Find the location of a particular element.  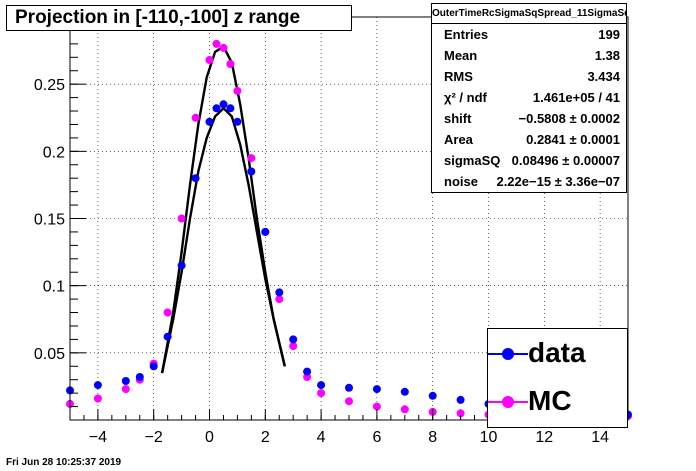

fit-curves is located at coordinates (223, 209).